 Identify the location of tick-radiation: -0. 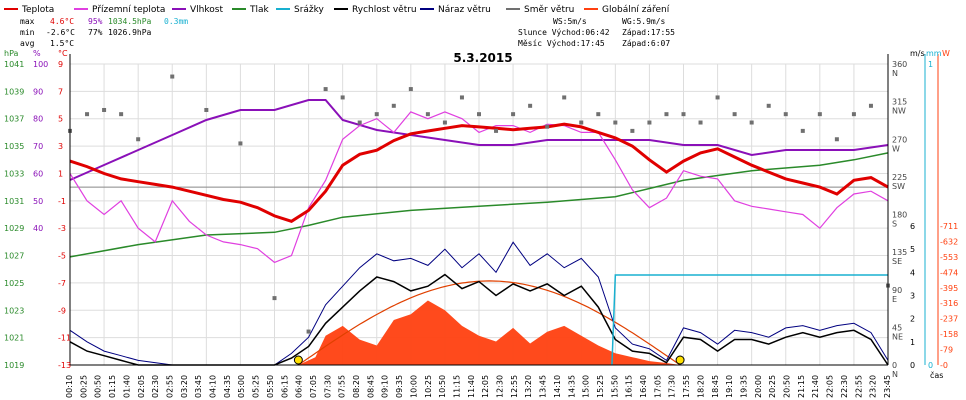
(944, 365).